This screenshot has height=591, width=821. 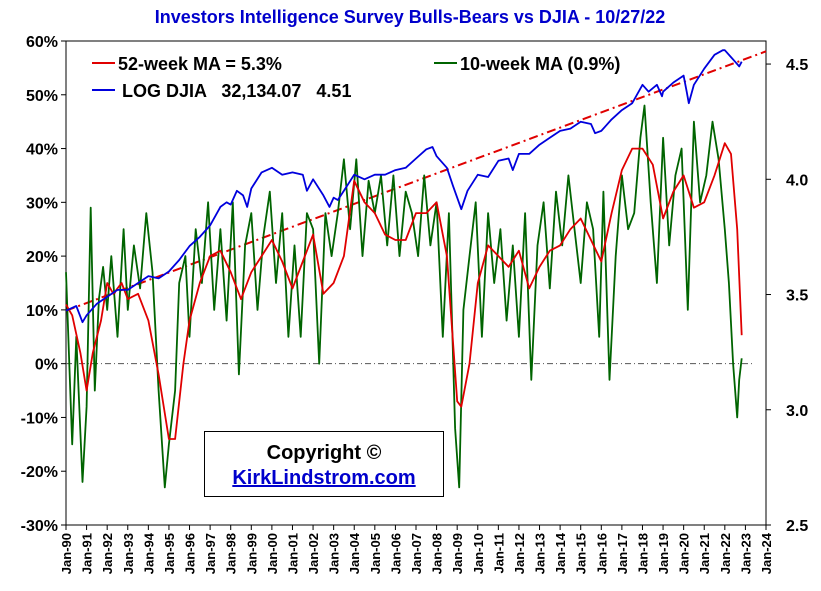 I want to click on x-tick-label: Jan-01, so click(x=292, y=553).